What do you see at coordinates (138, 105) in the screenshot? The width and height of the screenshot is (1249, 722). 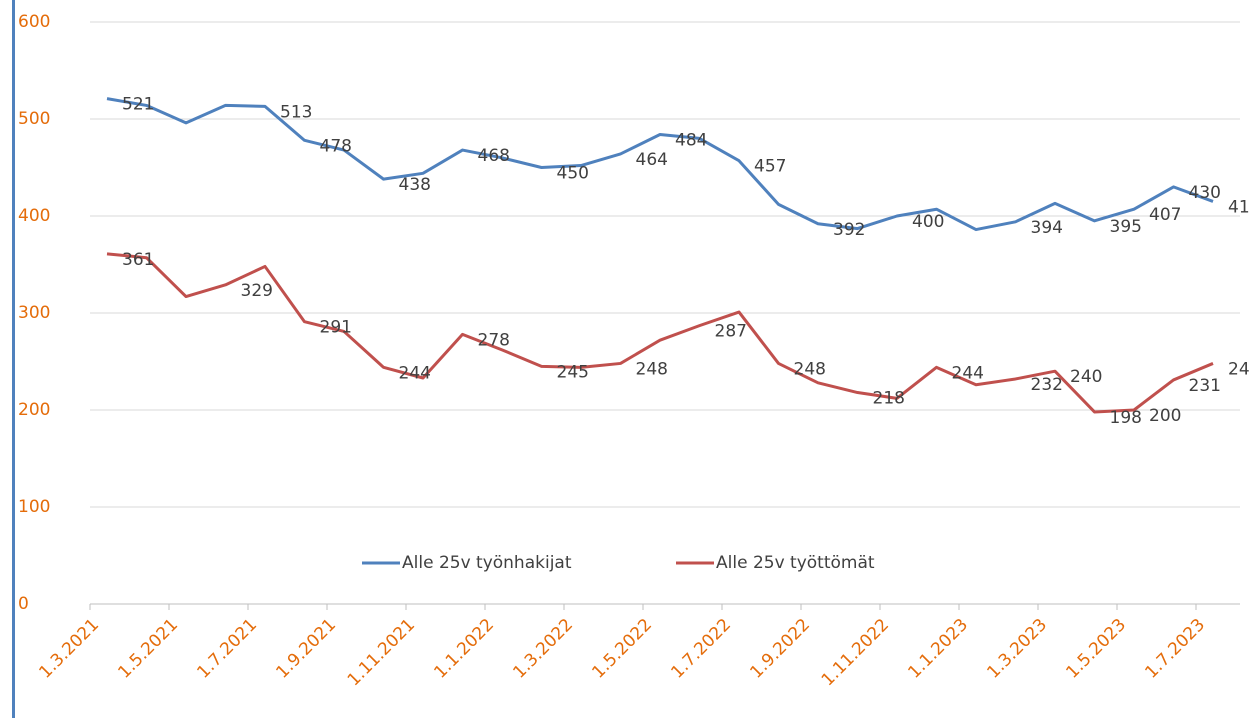 I see `data-label: 521` at bounding box center [138, 105].